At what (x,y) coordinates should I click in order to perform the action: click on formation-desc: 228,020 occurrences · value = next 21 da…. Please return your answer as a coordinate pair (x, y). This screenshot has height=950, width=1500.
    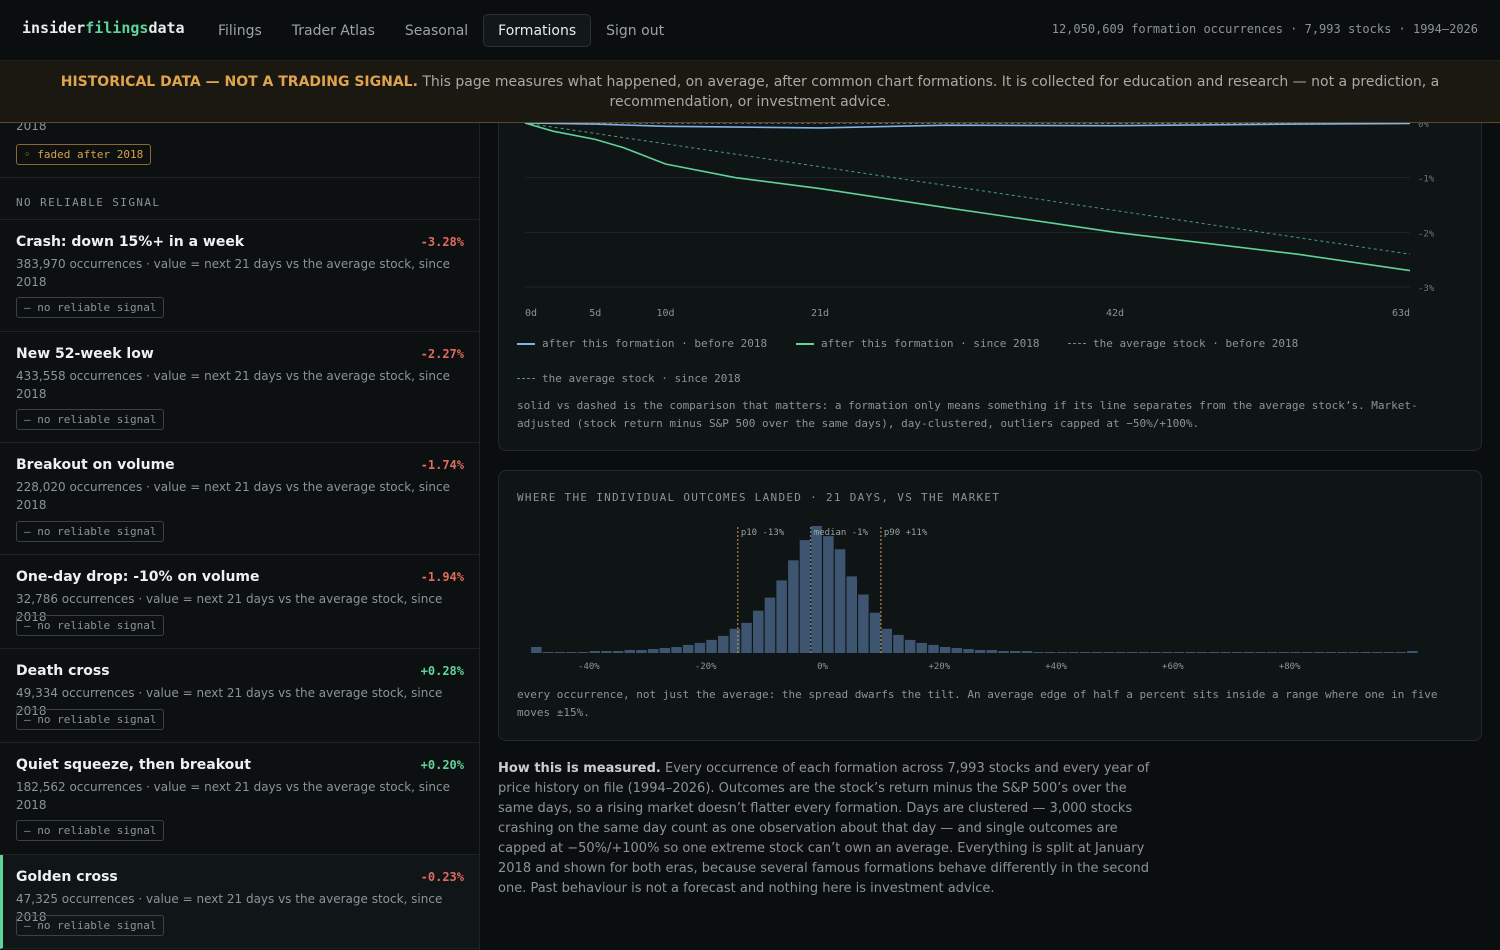
    Looking at the image, I should click on (233, 496).